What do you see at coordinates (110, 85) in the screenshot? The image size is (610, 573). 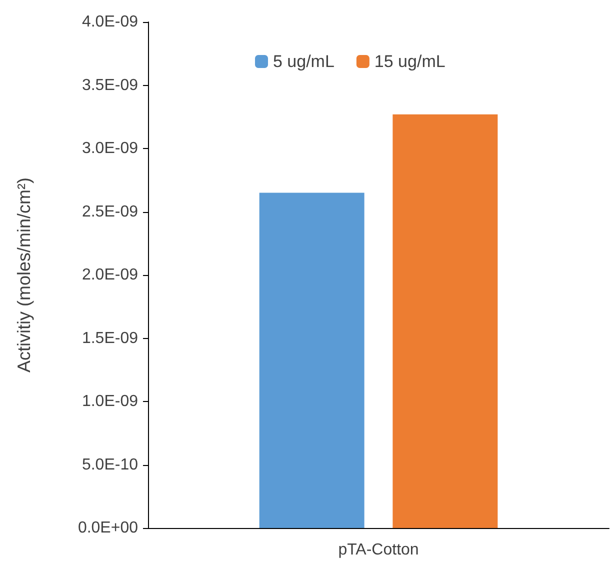 I see `y-tick-label: 3.5E-09` at bounding box center [110, 85].